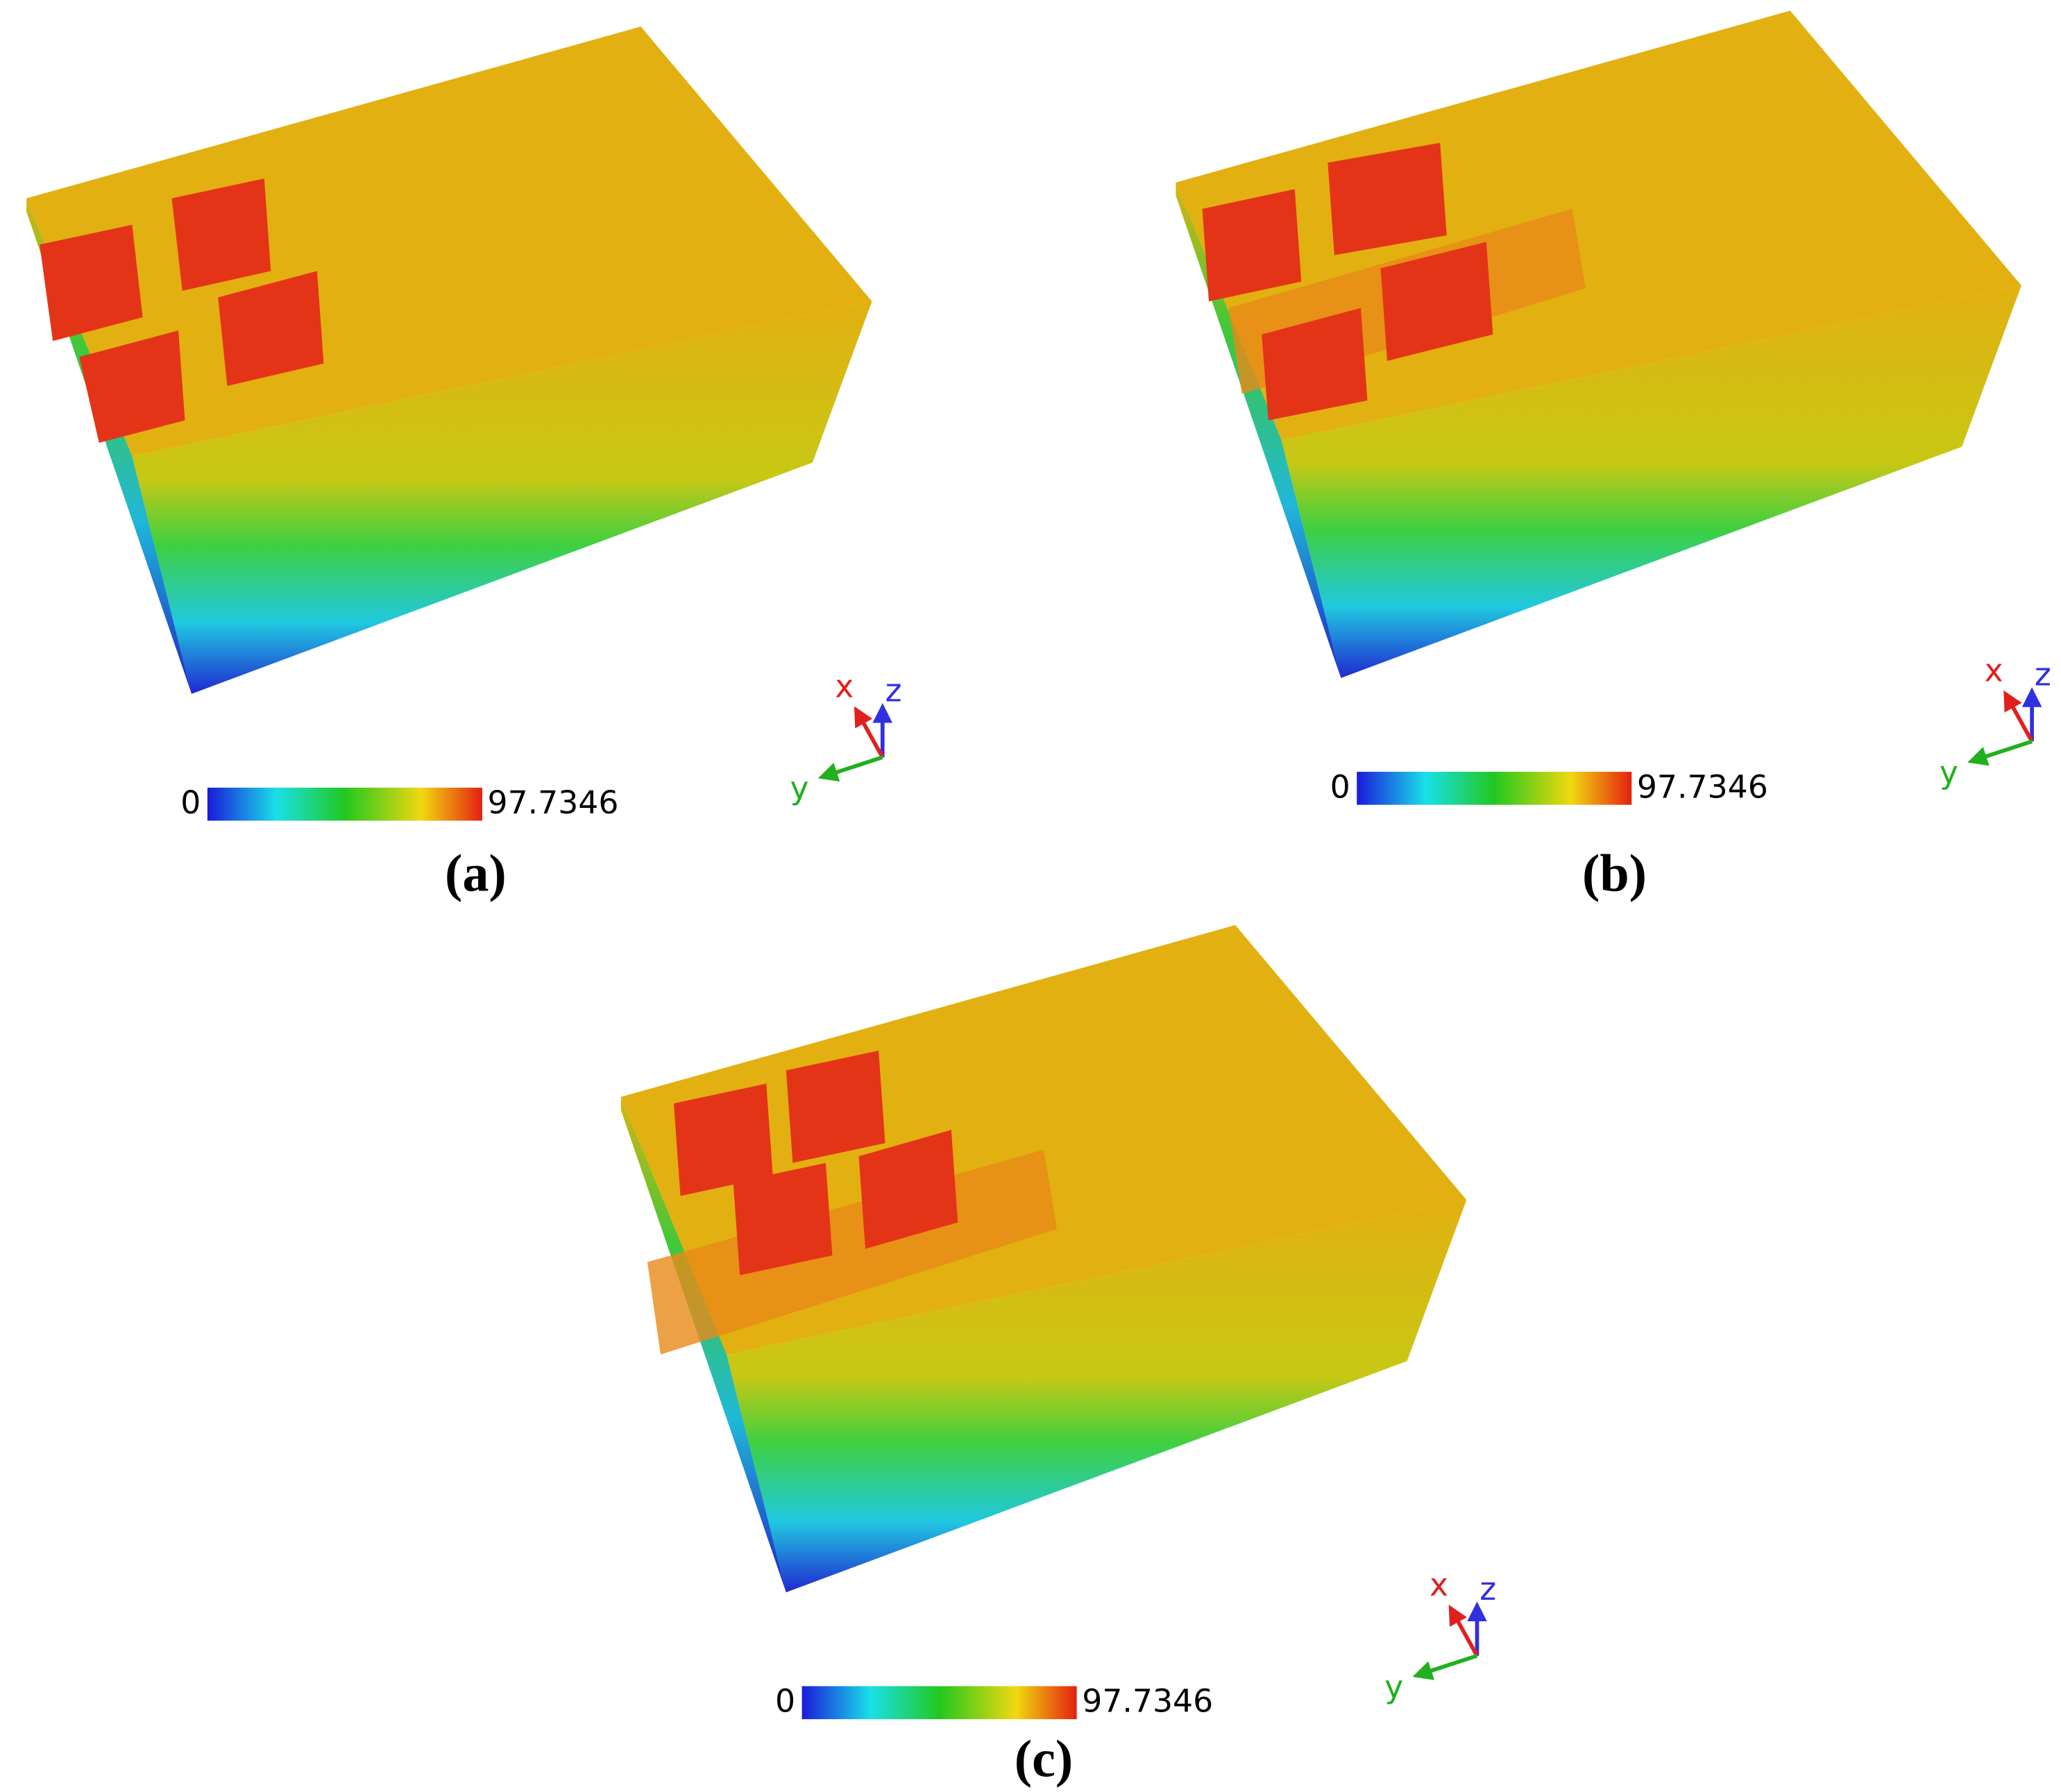 This screenshot has width=2061, height=1792. I want to click on panel-label: (a), so click(476, 874).